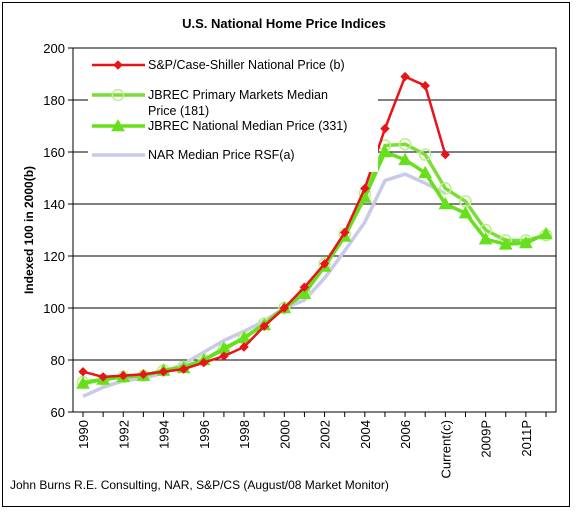 The width and height of the screenshot is (576, 513). Describe the element at coordinates (238, 103) in the screenshot. I see `legend-label: JBREC Primary Markets Median Price (181)` at that location.